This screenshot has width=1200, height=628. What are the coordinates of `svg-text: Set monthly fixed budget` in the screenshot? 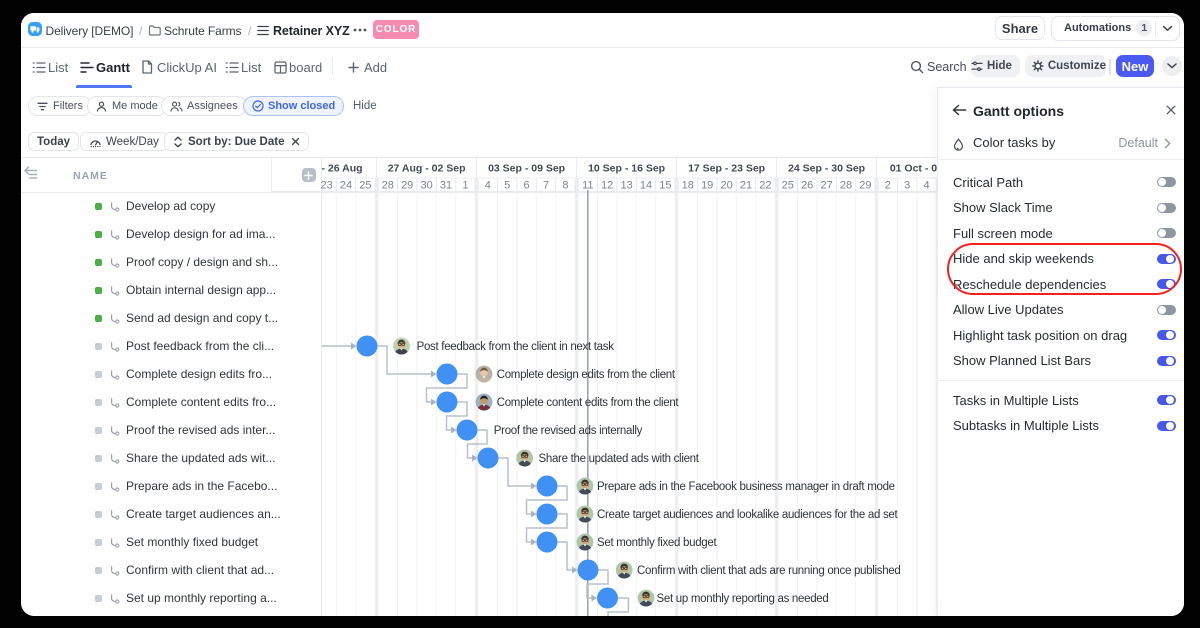 It's located at (657, 543).